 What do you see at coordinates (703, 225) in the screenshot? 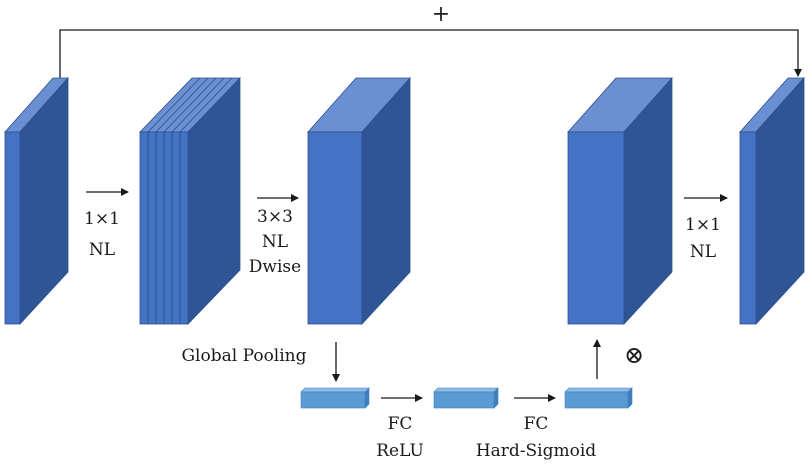
I see `project-conv-label: 1×1` at bounding box center [703, 225].